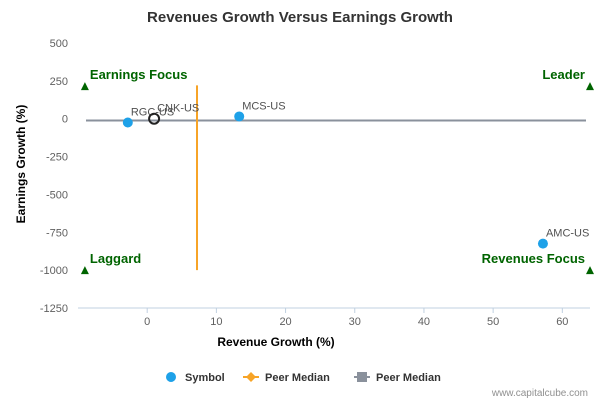 This screenshot has width=600, height=400. What do you see at coordinates (59, 44) in the screenshot?
I see `y-tick-label: 500` at bounding box center [59, 44].